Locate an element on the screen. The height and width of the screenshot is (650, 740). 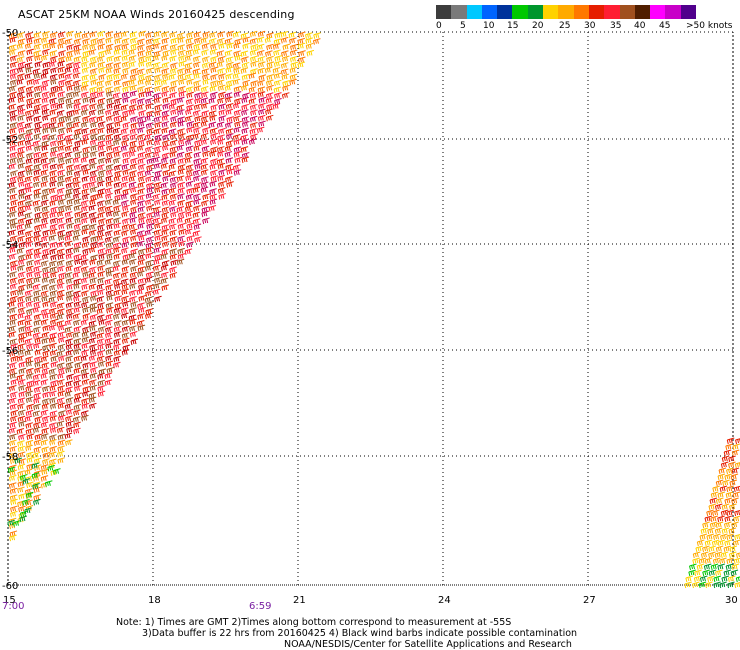
colorbar-label: 30 is located at coordinates (590, 26).